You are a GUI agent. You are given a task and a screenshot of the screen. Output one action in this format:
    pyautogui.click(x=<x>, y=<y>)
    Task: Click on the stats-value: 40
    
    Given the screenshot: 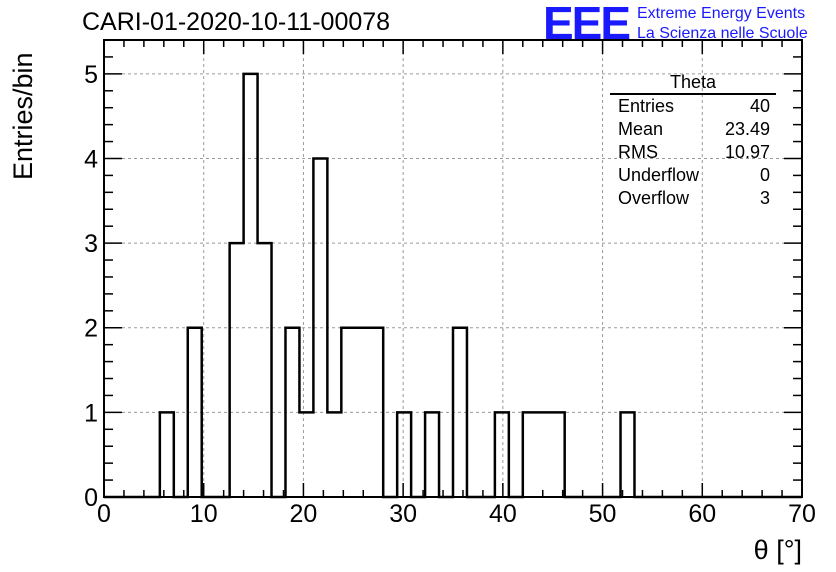 What is the action you would take?
    pyautogui.click(x=759, y=106)
    